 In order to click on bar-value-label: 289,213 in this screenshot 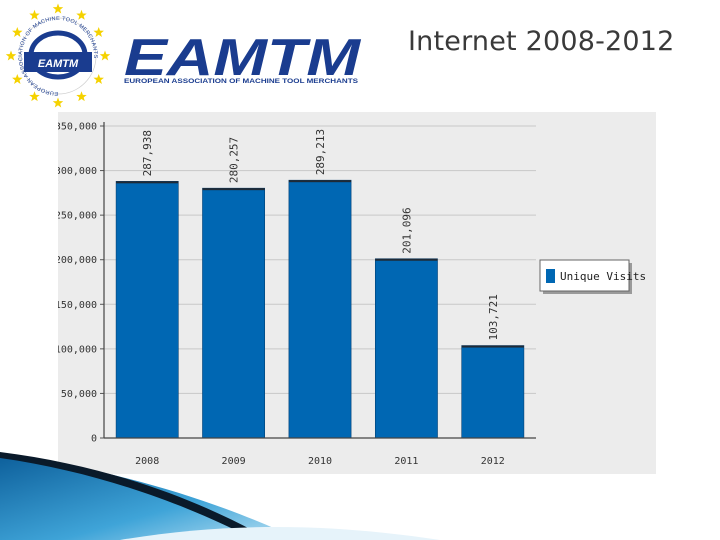, I will do `click(320, 152)`.